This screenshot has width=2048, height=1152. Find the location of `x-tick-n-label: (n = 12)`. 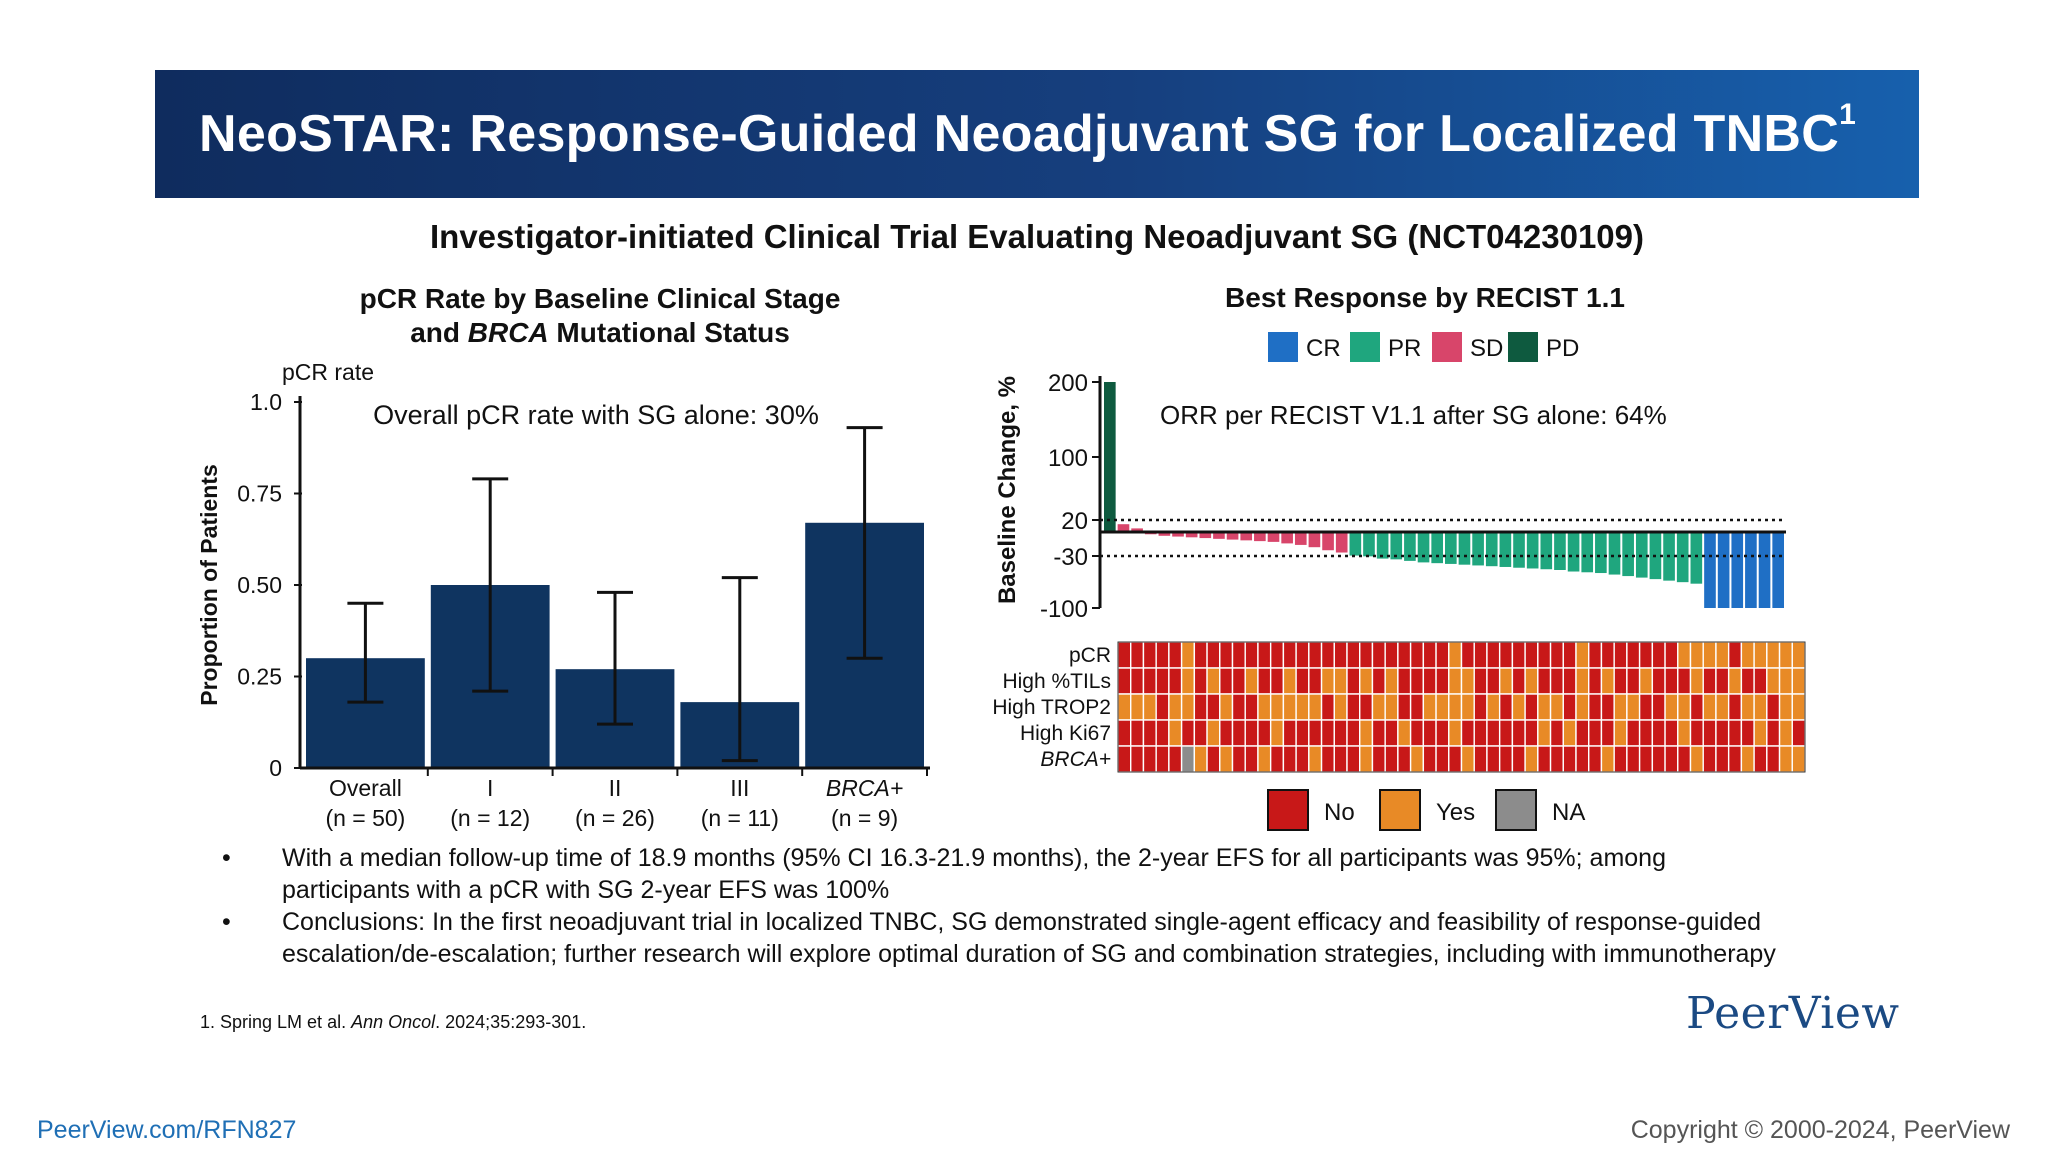

x-tick-n-label: (n = 12) is located at coordinates (490, 818).